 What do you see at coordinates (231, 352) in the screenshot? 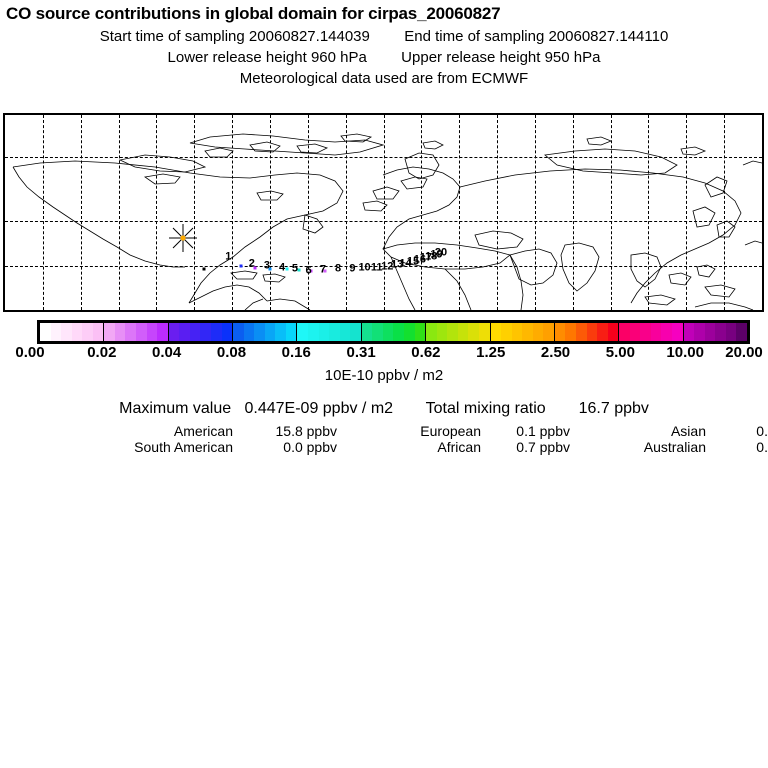
I see `colorbar-tick-label: 0.08` at bounding box center [231, 352].